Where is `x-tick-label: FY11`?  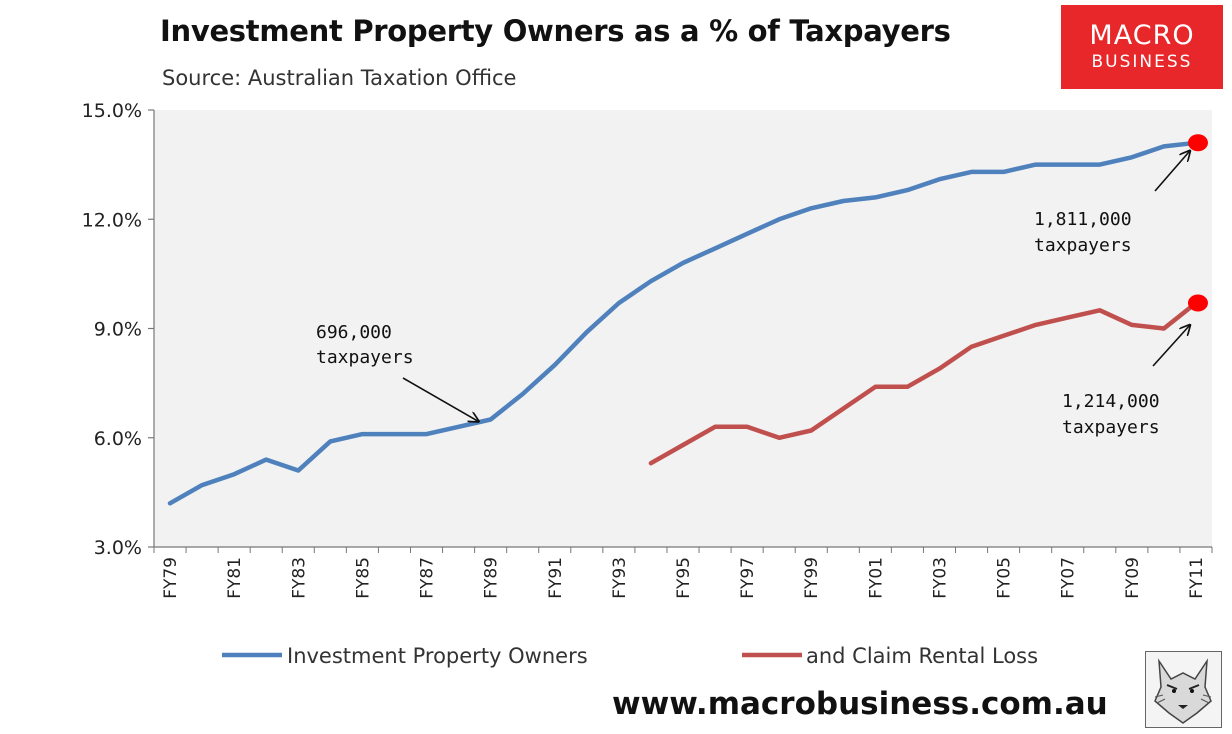
x-tick-label: FY11 is located at coordinates (1197, 578).